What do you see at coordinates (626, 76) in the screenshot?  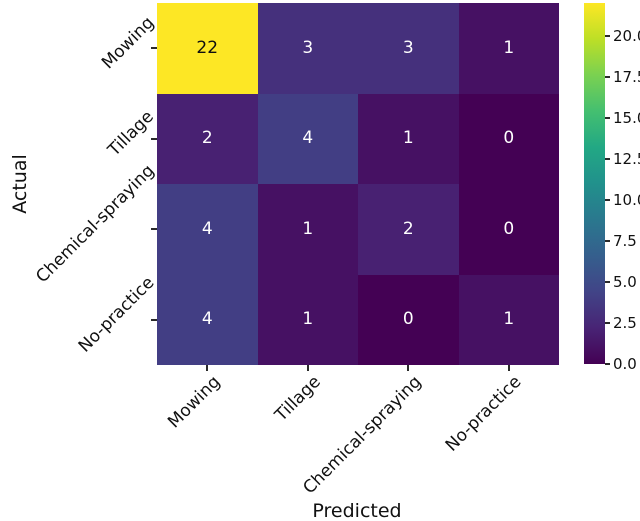 I see `colorbar-tick-label: 17.5` at bounding box center [626, 76].